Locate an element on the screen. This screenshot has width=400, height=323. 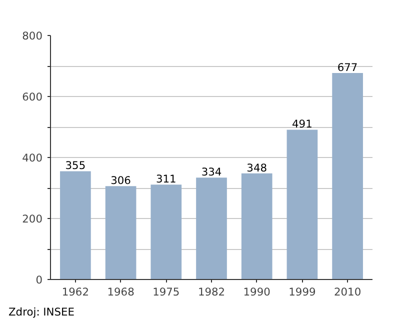
data-label: 311 is located at coordinates (166, 179).